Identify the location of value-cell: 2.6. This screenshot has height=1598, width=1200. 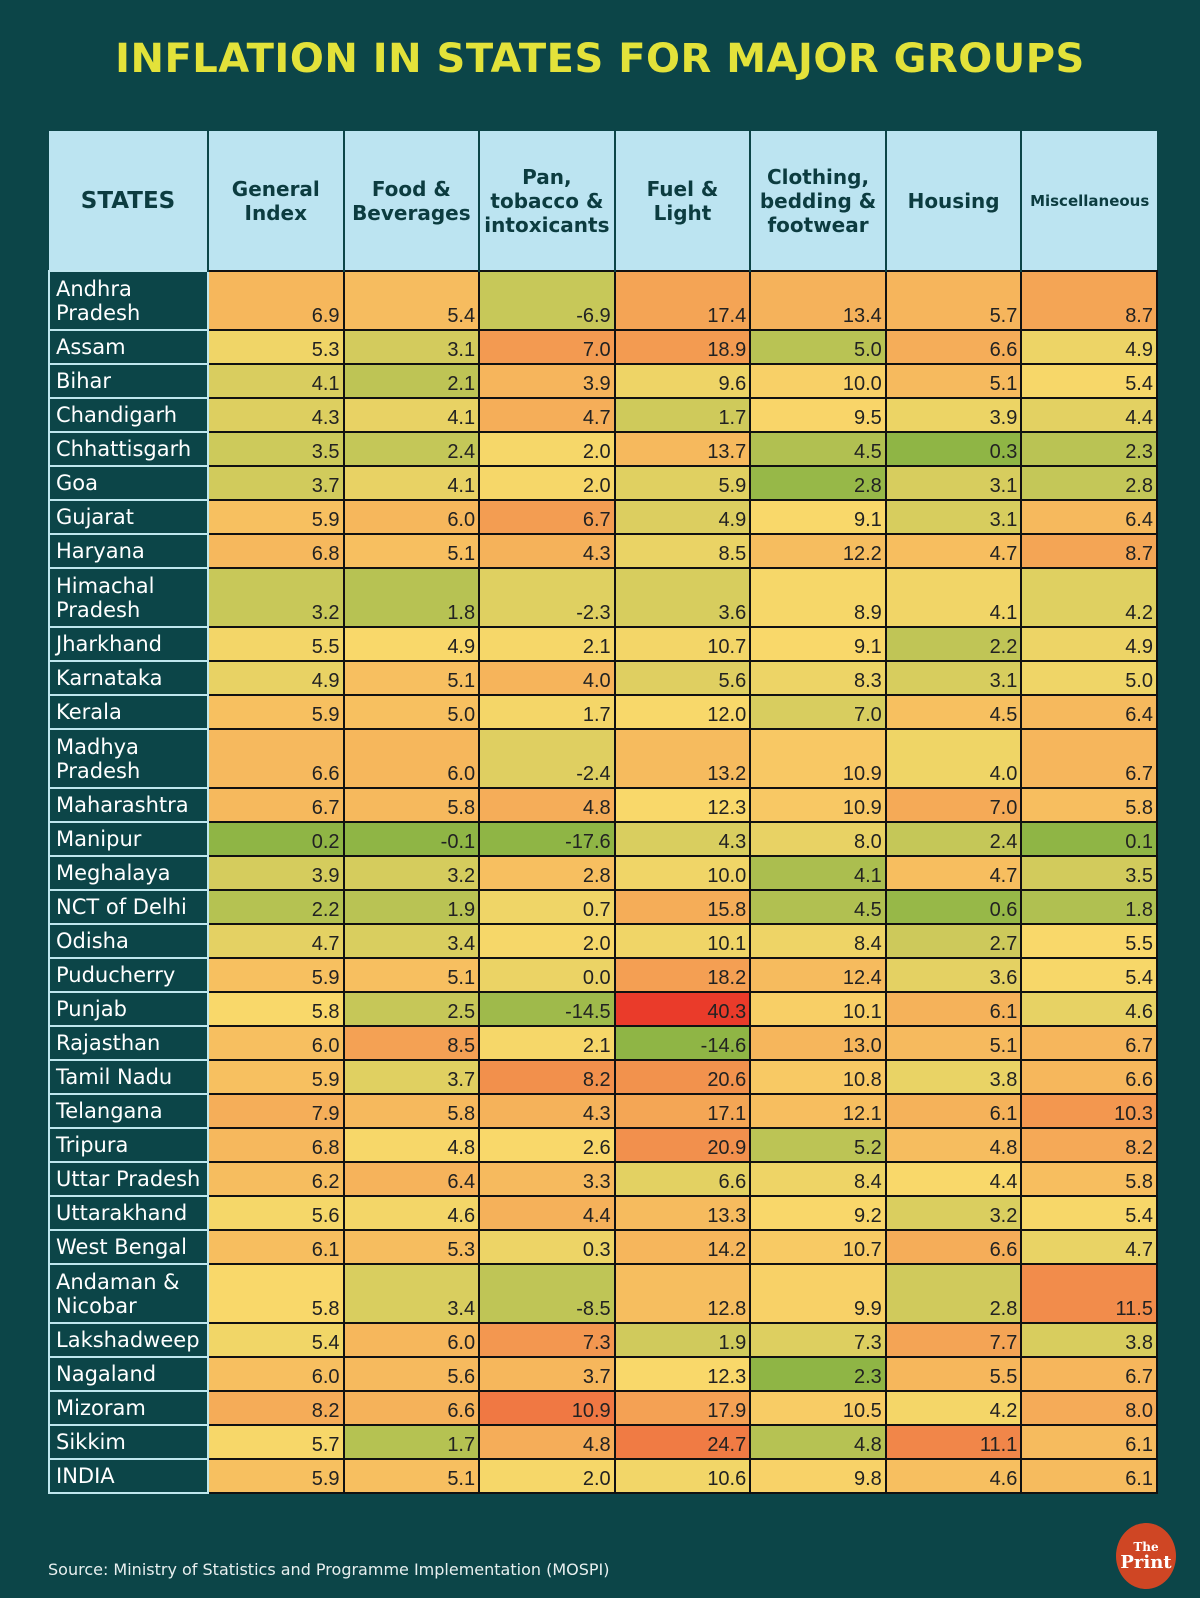
(547, 1145).